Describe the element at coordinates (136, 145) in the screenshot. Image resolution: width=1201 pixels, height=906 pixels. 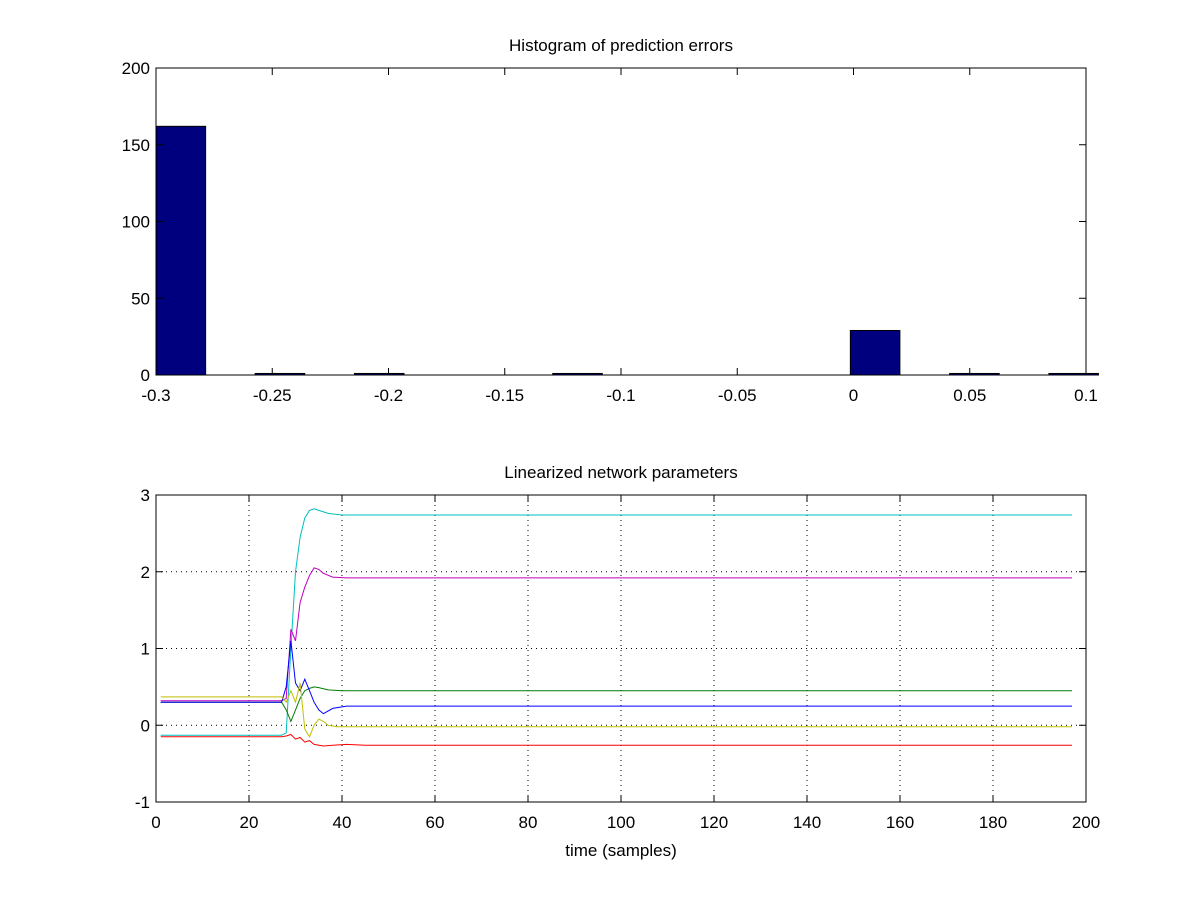
I see `y-tick-label: 150` at that location.